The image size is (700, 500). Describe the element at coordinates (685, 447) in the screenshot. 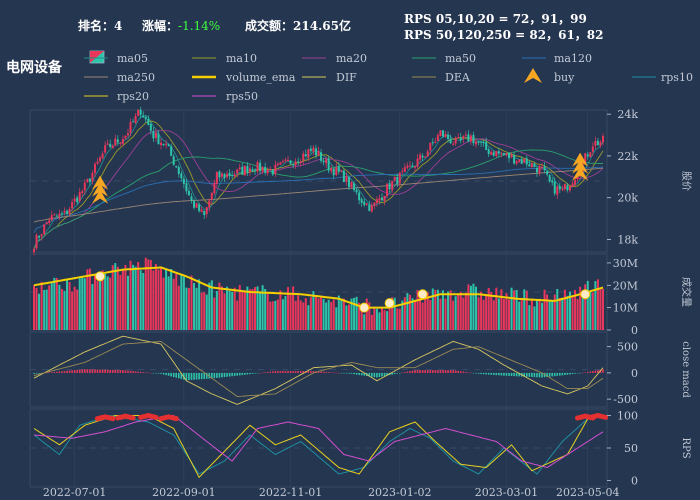

I see `rps-axis-label: RPS` at that location.